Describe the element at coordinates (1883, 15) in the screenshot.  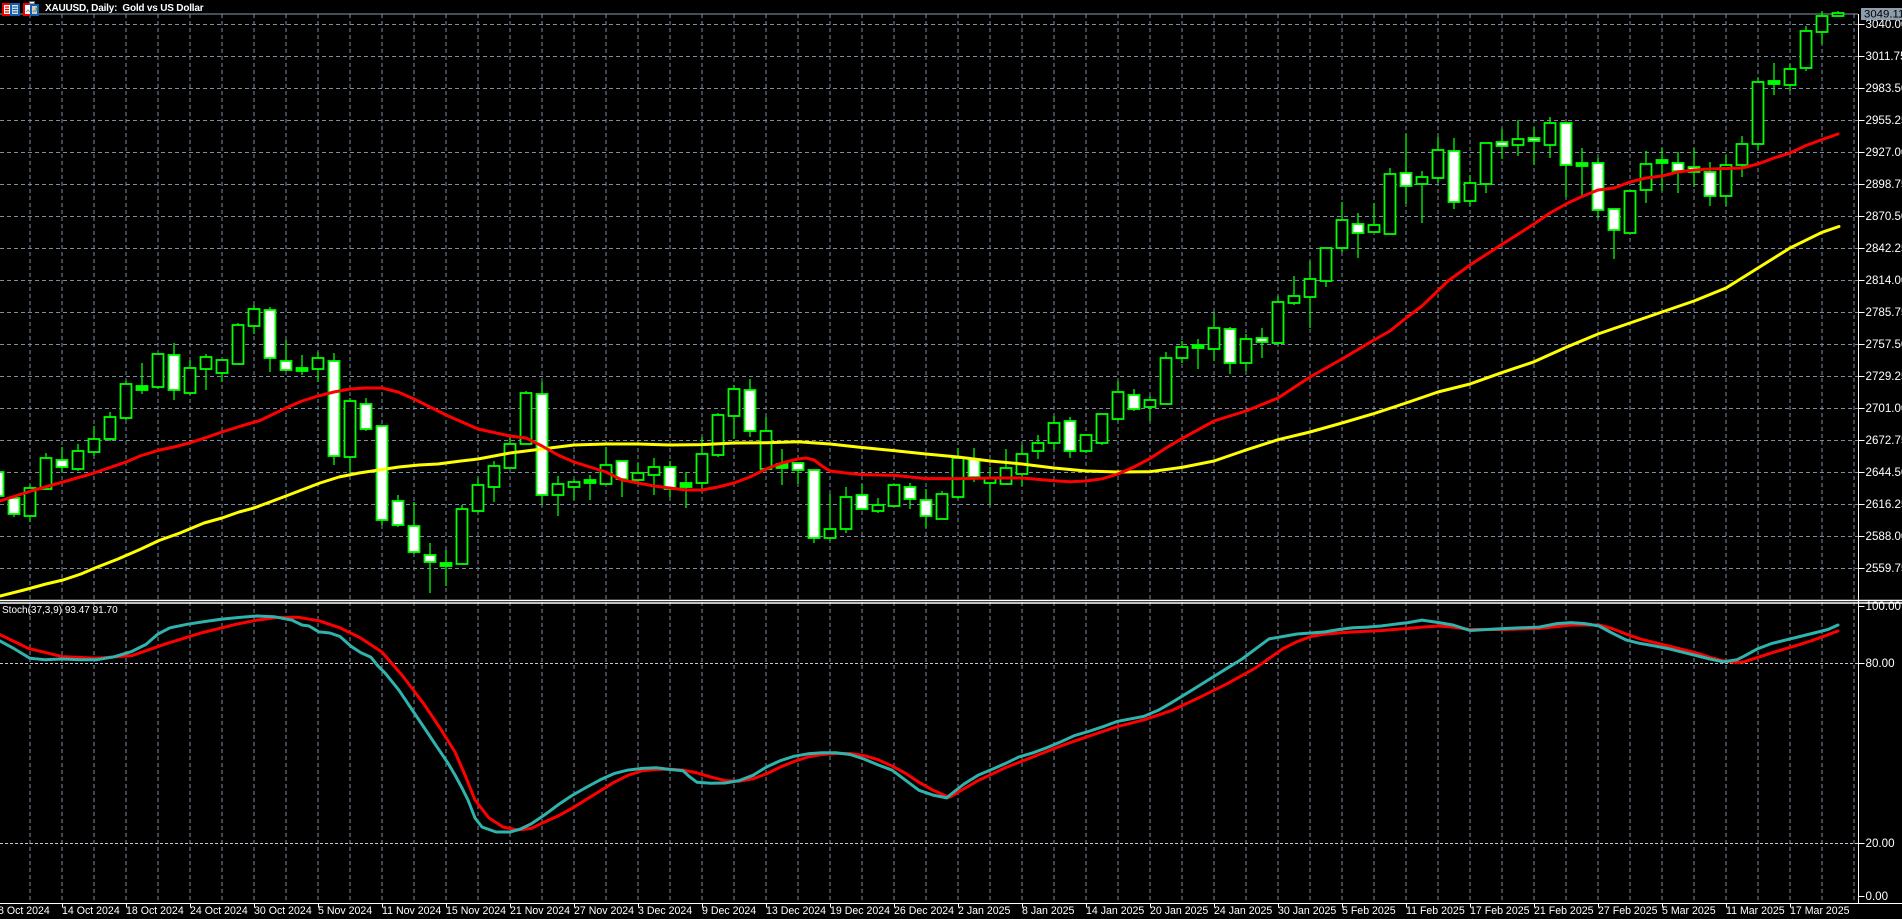
I see `svg-text: 3049.11` at that location.